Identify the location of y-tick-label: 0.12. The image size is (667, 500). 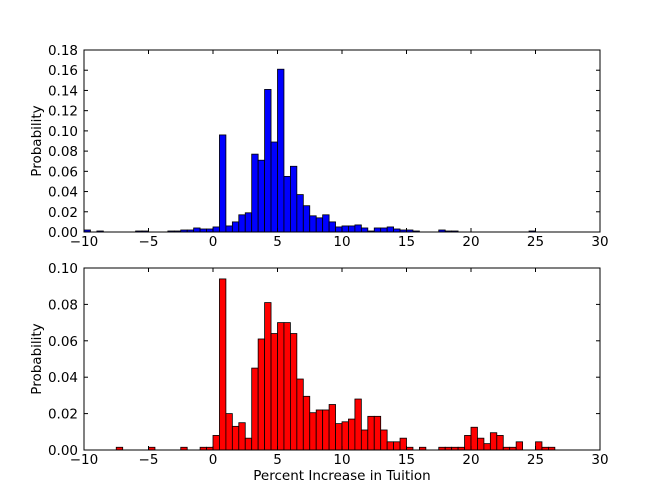
(63, 112).